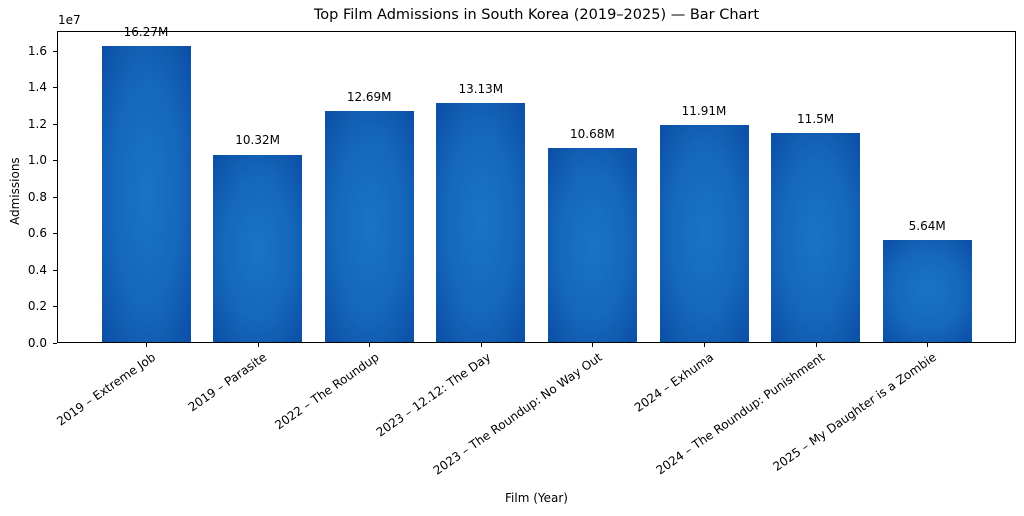 The image size is (1024, 516). What do you see at coordinates (37, 123) in the screenshot?
I see `y-tick-label: 1.2` at bounding box center [37, 123].